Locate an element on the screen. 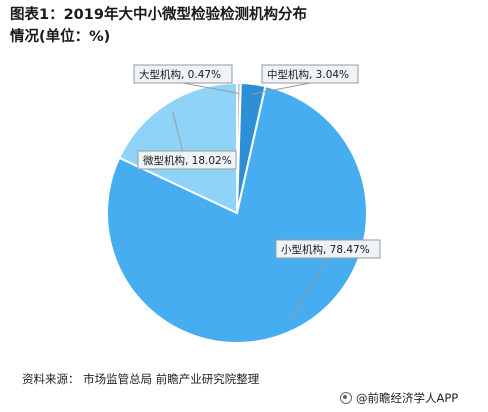  data-label-4: 微型机构, 18.02% is located at coordinates (187, 160).